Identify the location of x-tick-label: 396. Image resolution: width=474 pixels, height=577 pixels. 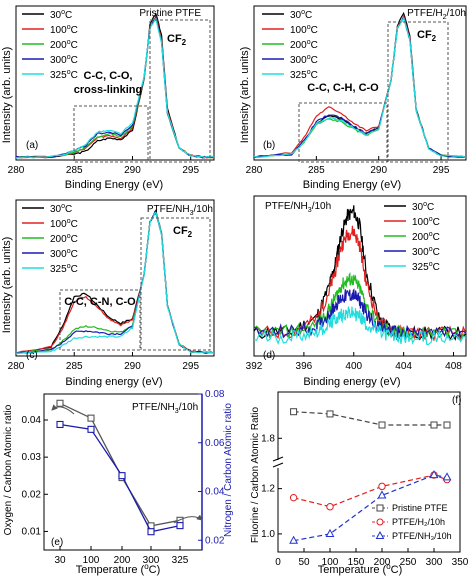
(304, 366).